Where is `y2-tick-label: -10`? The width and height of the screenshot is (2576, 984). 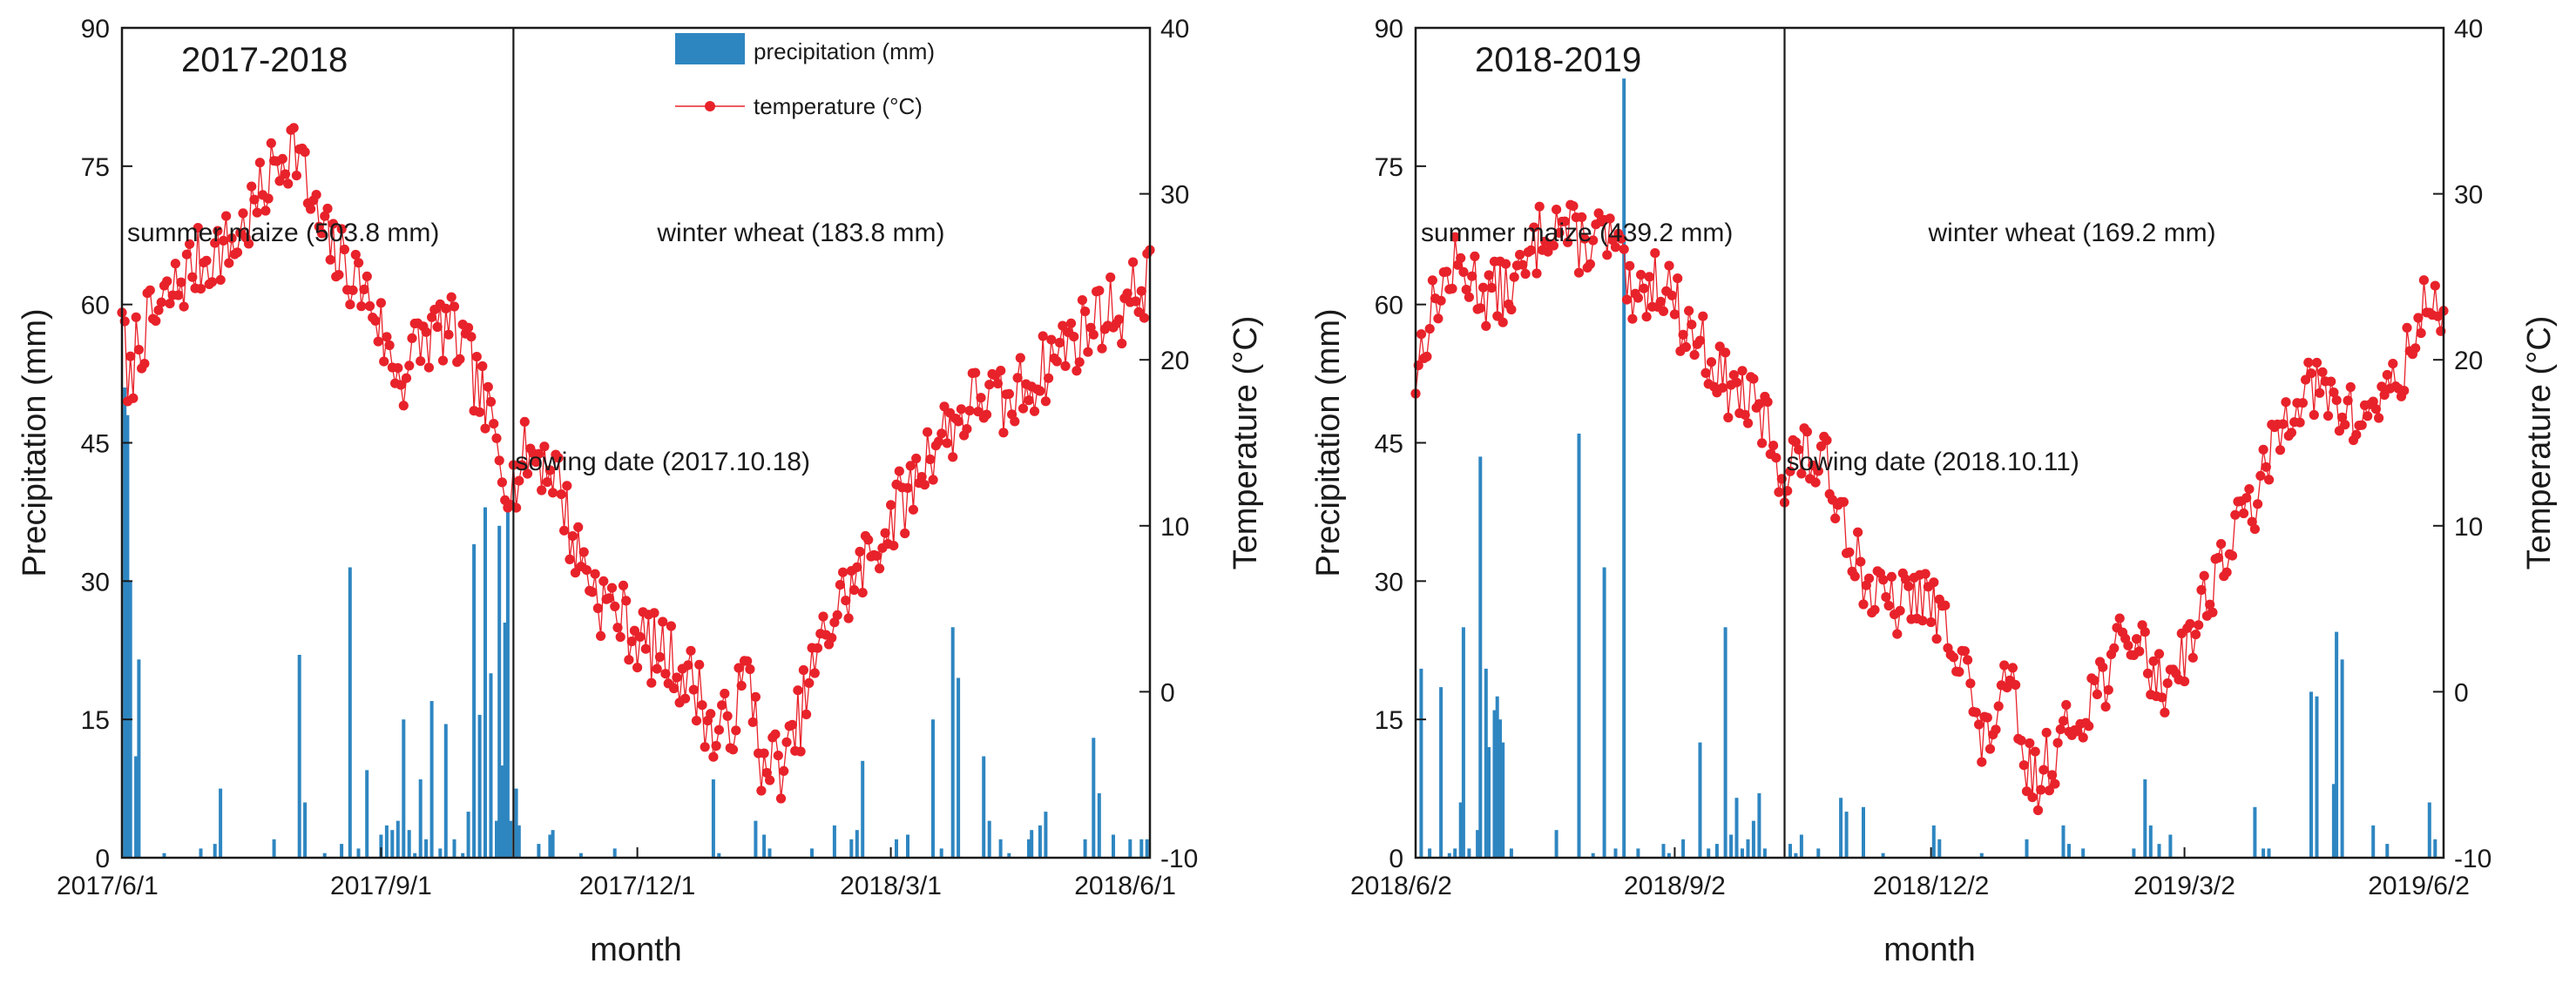
y2-tick-label: -10 is located at coordinates (2472, 859).